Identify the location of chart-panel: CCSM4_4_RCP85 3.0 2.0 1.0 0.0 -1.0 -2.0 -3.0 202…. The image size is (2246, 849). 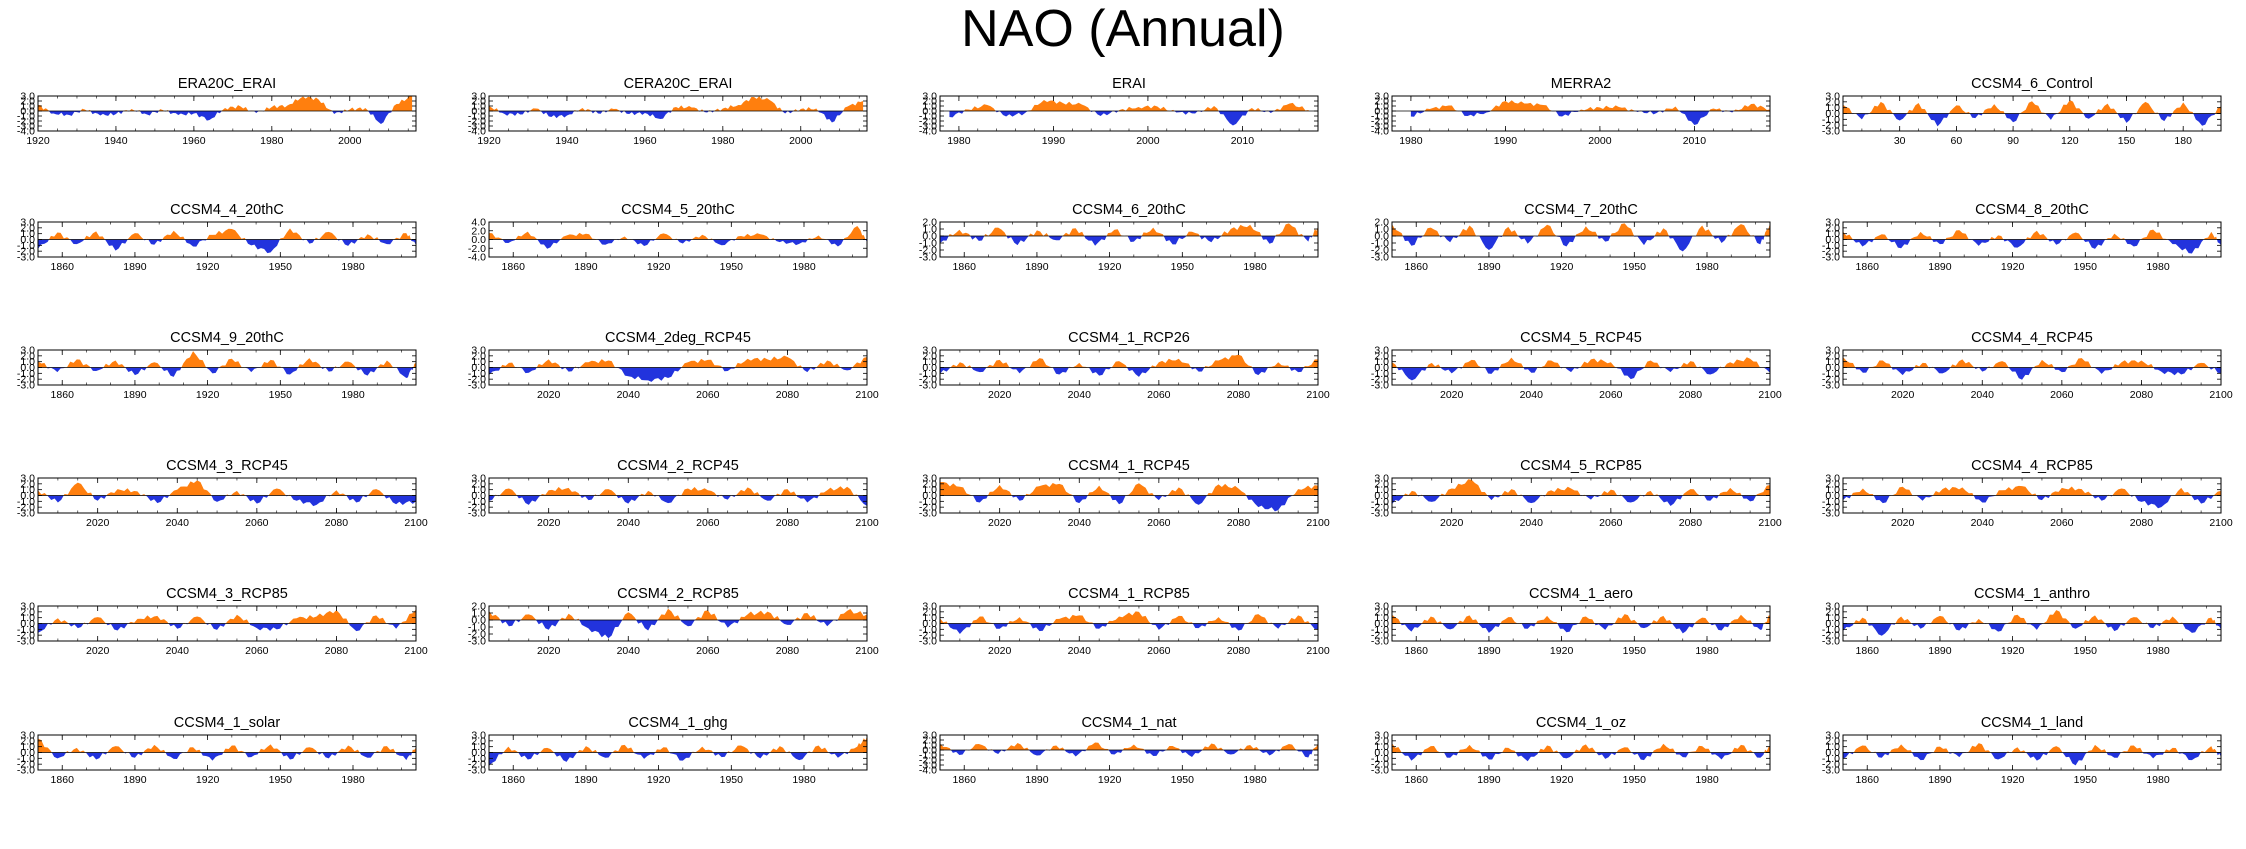
(2026, 496).